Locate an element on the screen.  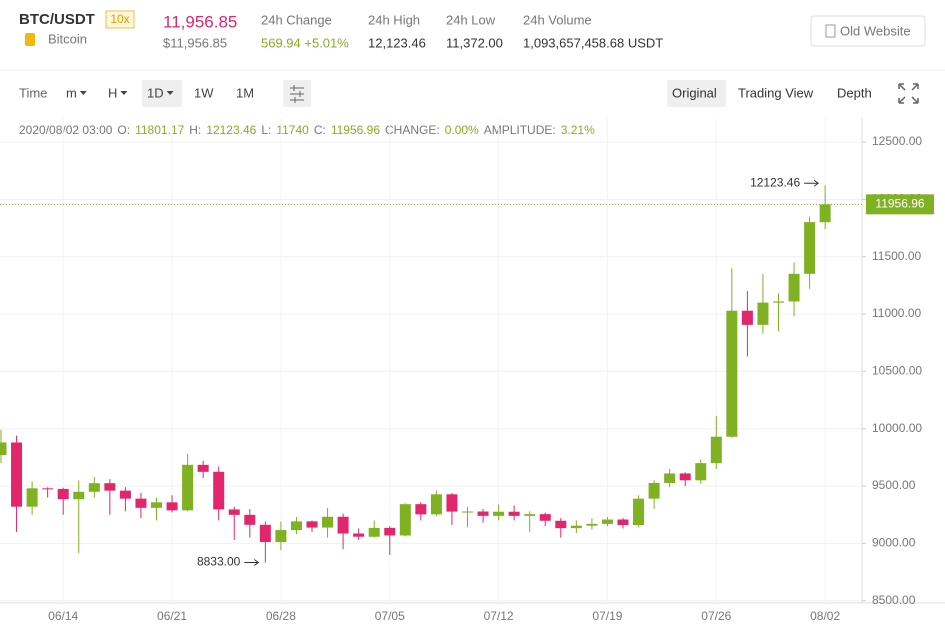
leverage: 10x is located at coordinates (119, 19).